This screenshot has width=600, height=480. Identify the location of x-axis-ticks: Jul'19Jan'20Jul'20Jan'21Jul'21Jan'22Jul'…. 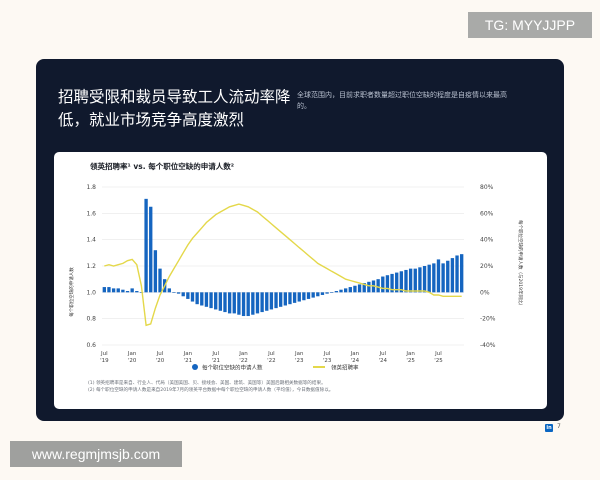
(271, 357).